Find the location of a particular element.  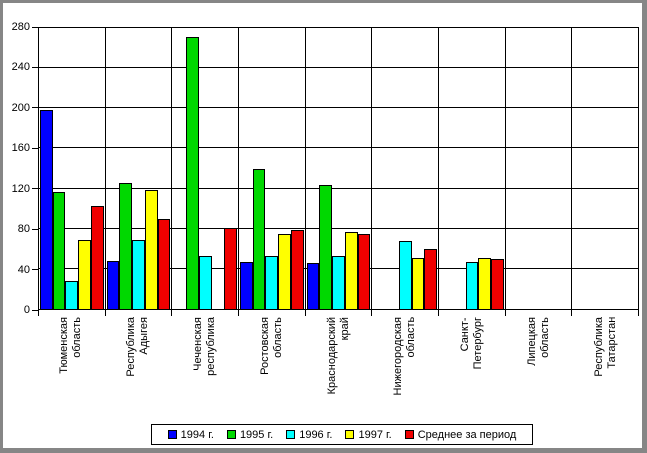

x-category-cell: Республика Адыгея is located at coordinates (138, 367).